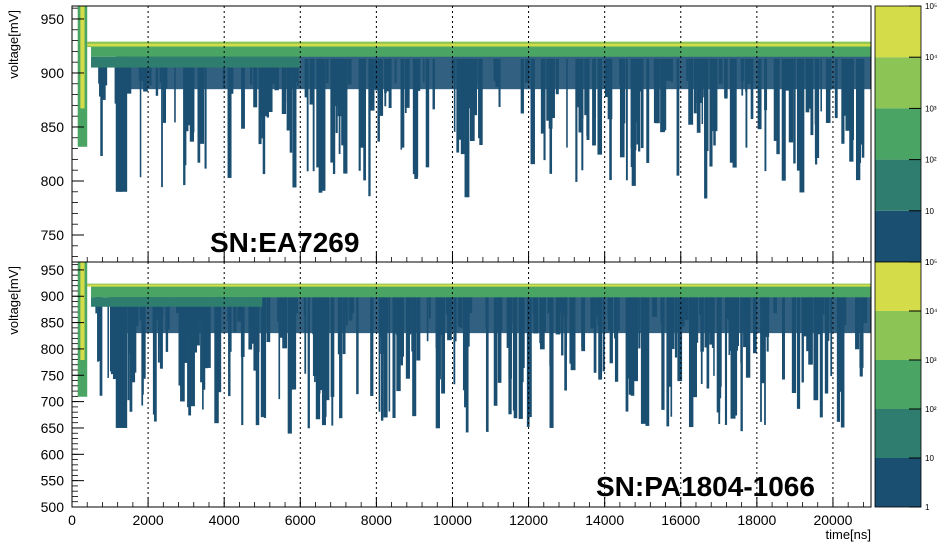 The height and width of the screenshot is (548, 941). What do you see at coordinates (848, 534) in the screenshot?
I see `x-axis-title: time[ns]` at bounding box center [848, 534].